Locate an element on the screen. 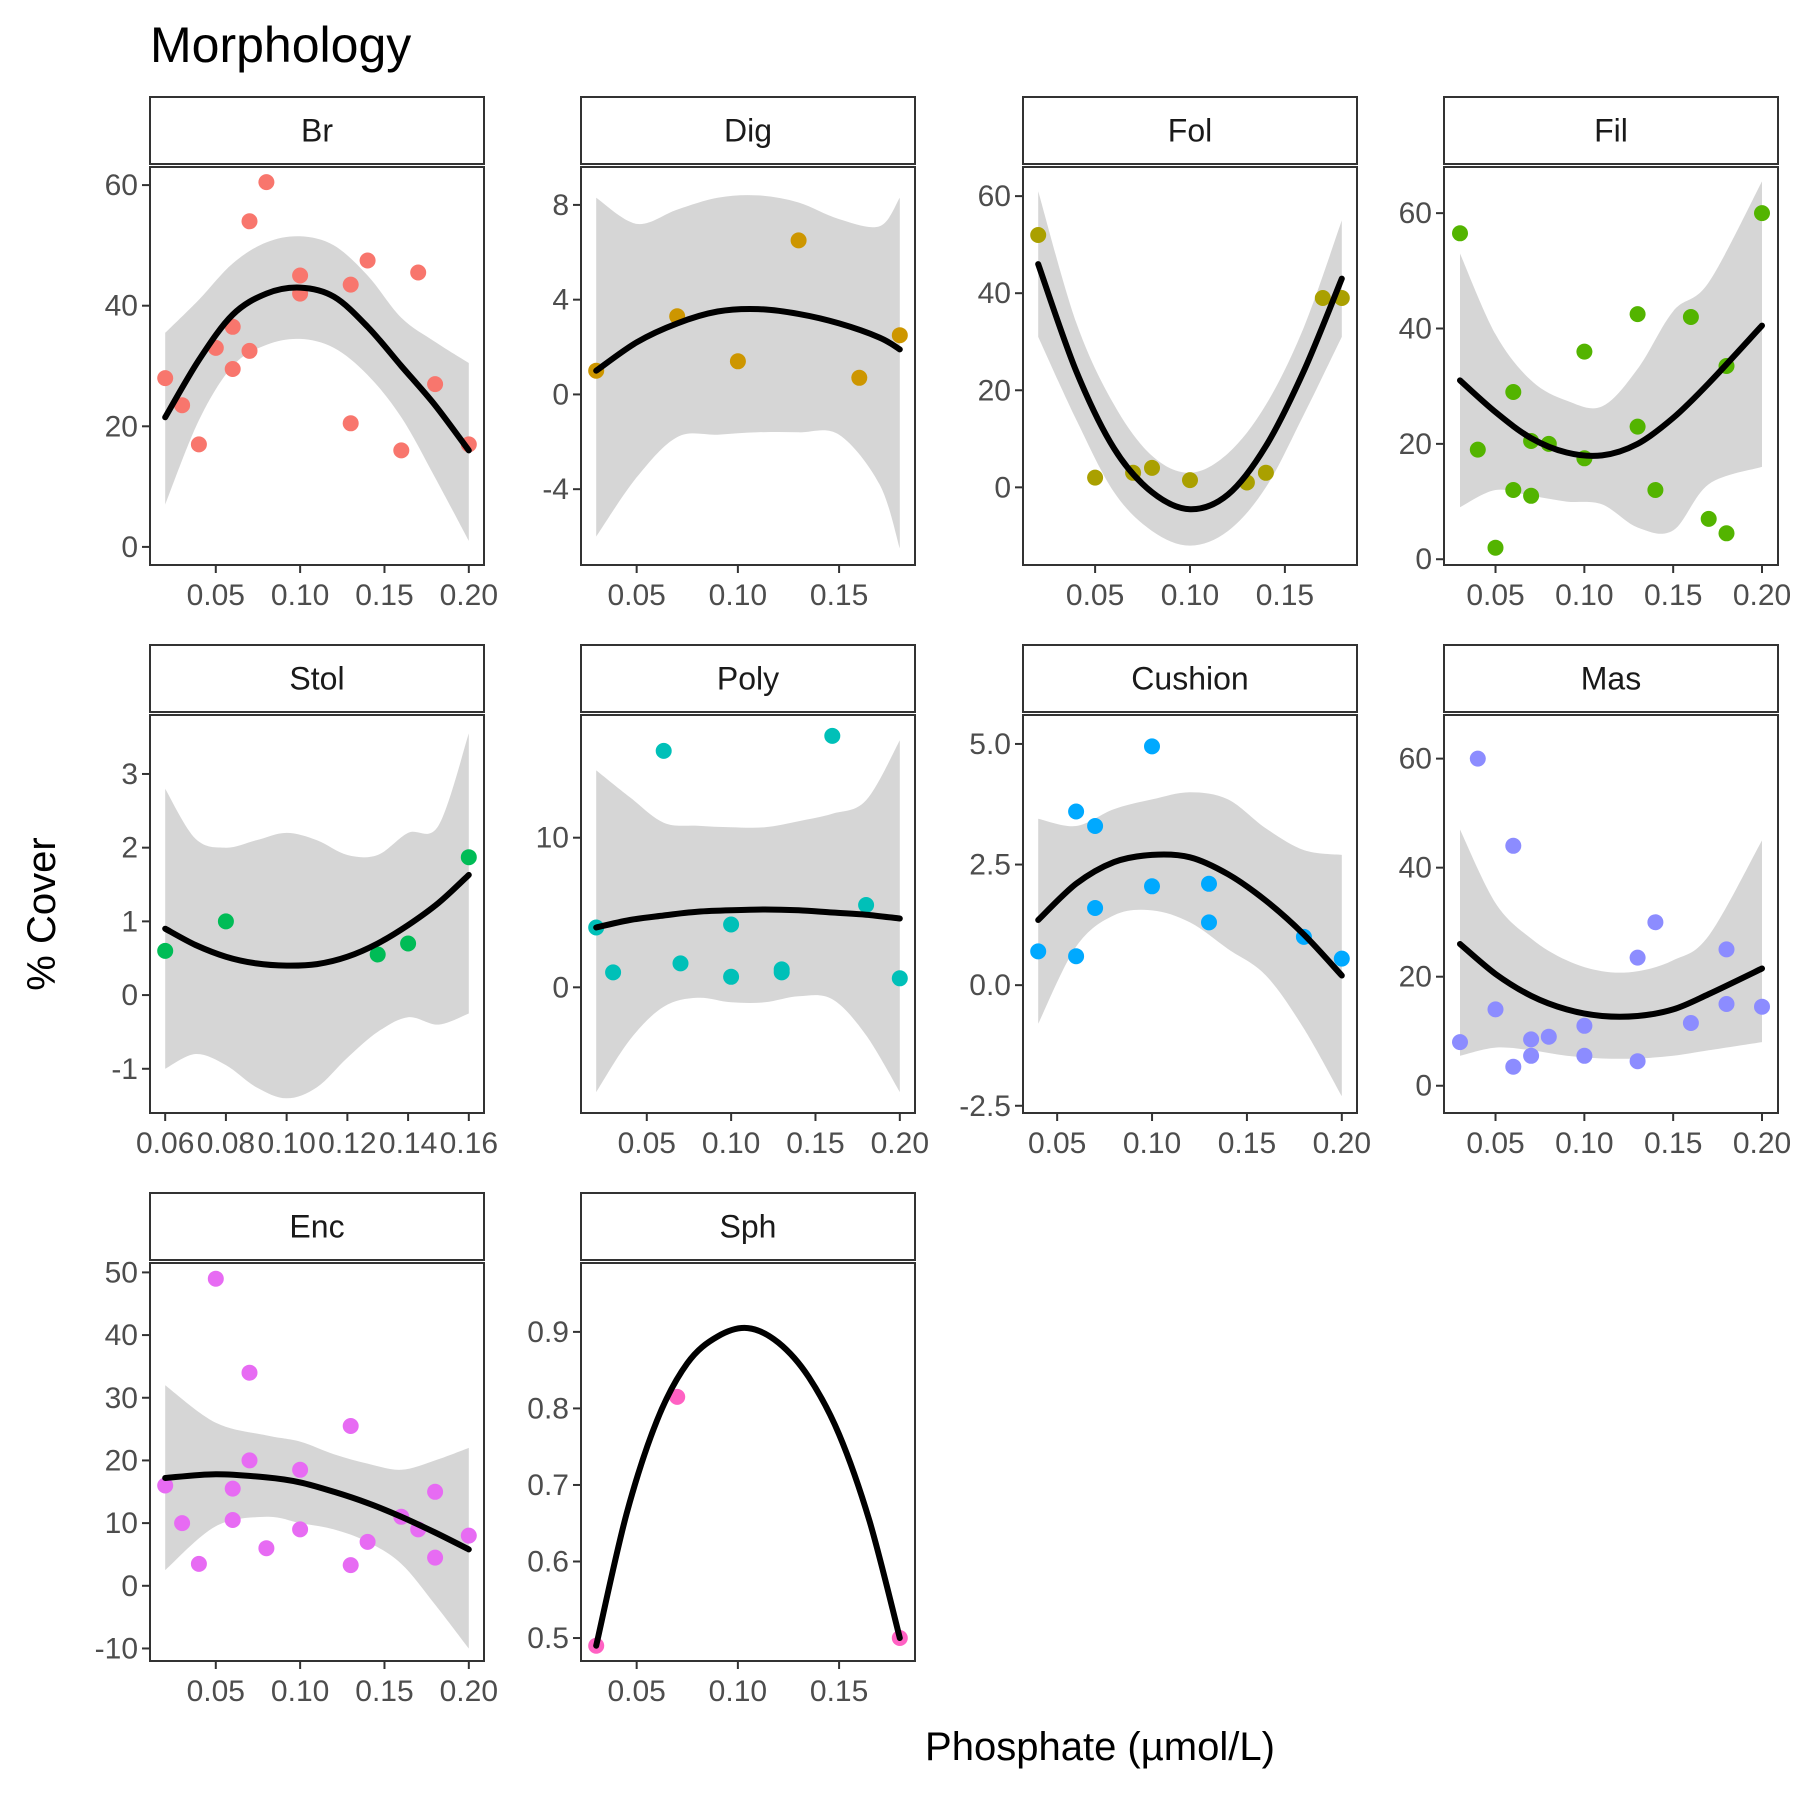 Image resolution: width=1800 pixels, height=1800 pixels. y-tick-label: 40 is located at coordinates (121, 1335).